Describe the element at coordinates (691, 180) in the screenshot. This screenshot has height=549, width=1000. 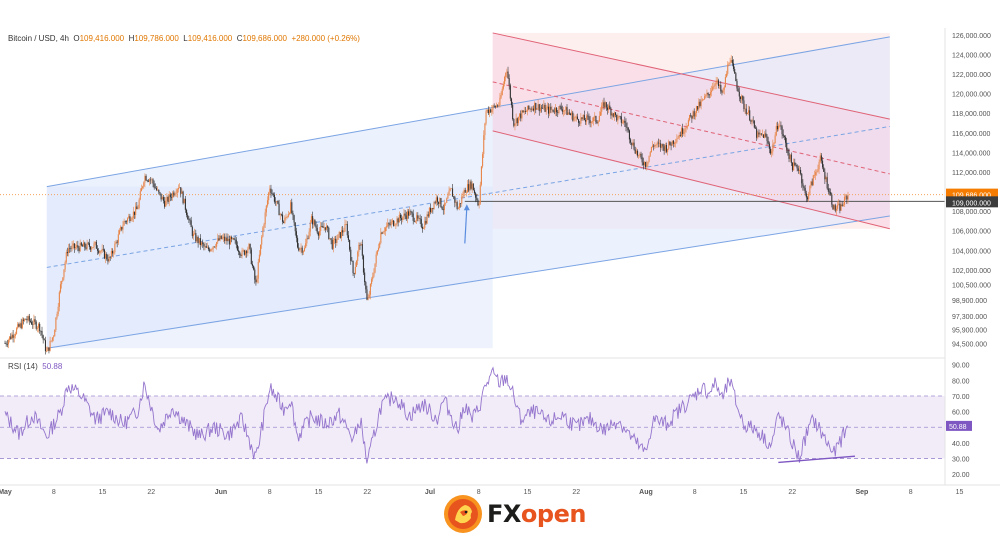
I see `channel-lower-line` at that location.